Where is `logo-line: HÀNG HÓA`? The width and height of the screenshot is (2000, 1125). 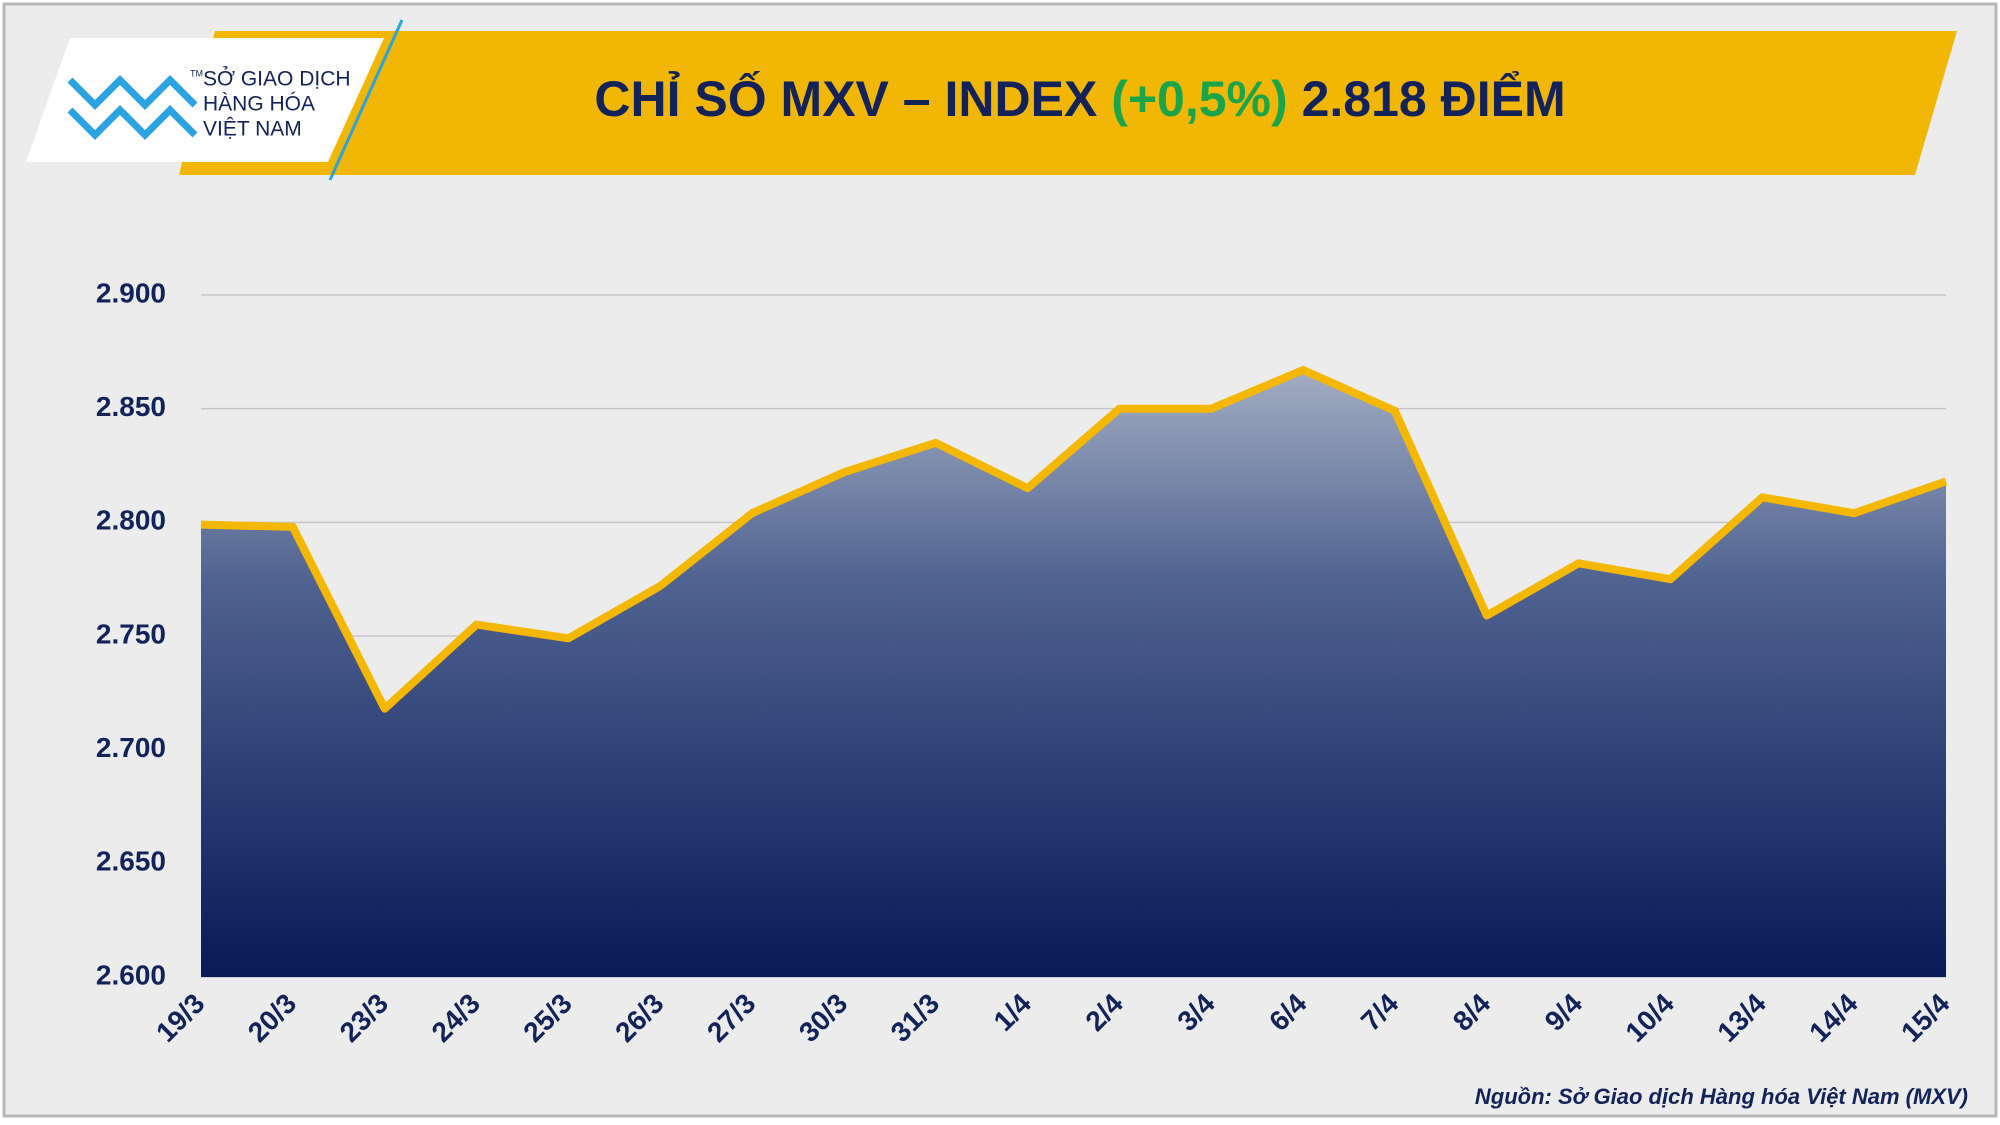 logo-line: HÀNG HÓA is located at coordinates (259, 104).